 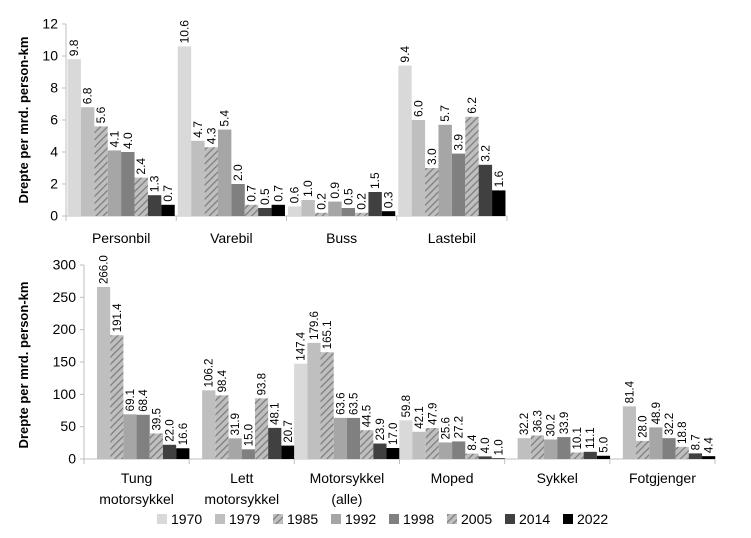 What do you see at coordinates (220, 519) in the screenshot?
I see `legend-swatch-1979` at bounding box center [220, 519].